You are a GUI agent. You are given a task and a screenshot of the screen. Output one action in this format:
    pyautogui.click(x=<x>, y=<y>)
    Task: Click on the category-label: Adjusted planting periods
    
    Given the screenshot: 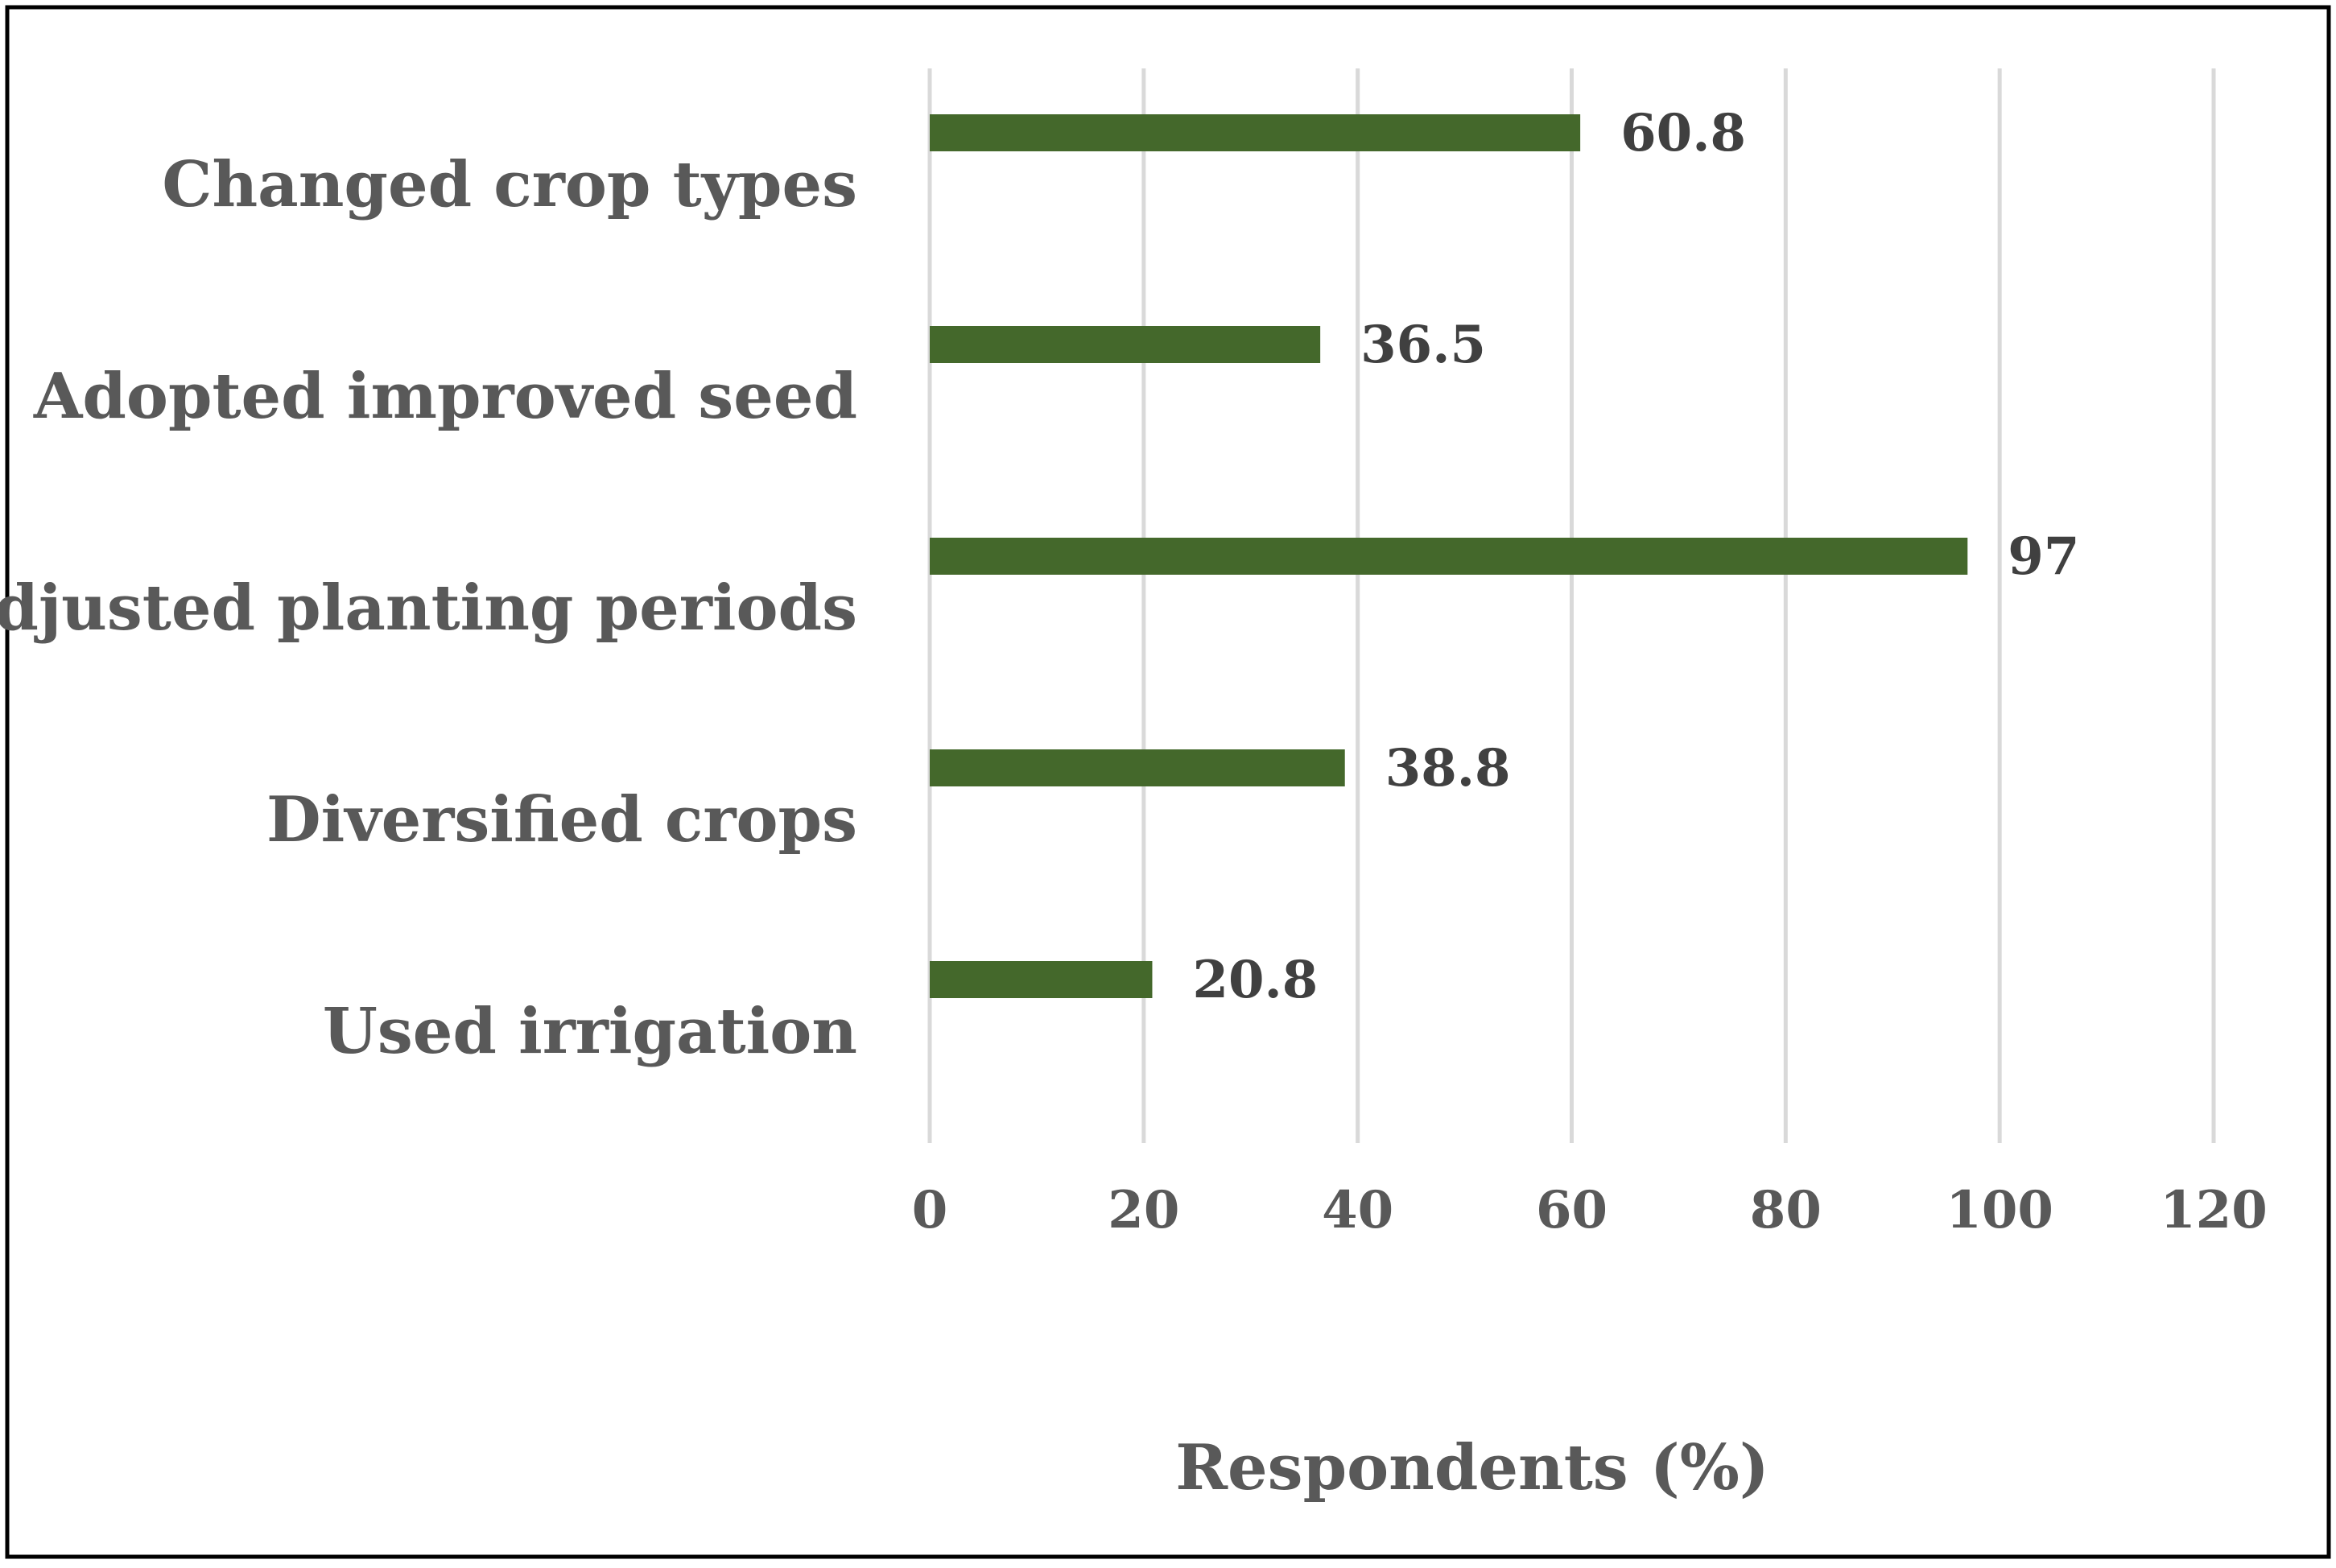 What is the action you would take?
    pyautogui.click(x=428, y=608)
    